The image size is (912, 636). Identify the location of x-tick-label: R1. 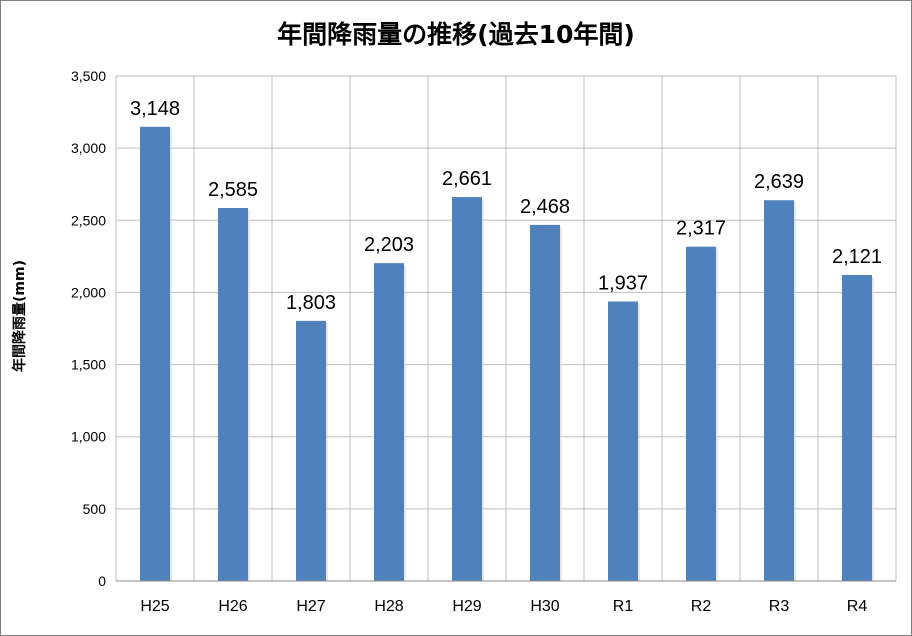
(623, 606).